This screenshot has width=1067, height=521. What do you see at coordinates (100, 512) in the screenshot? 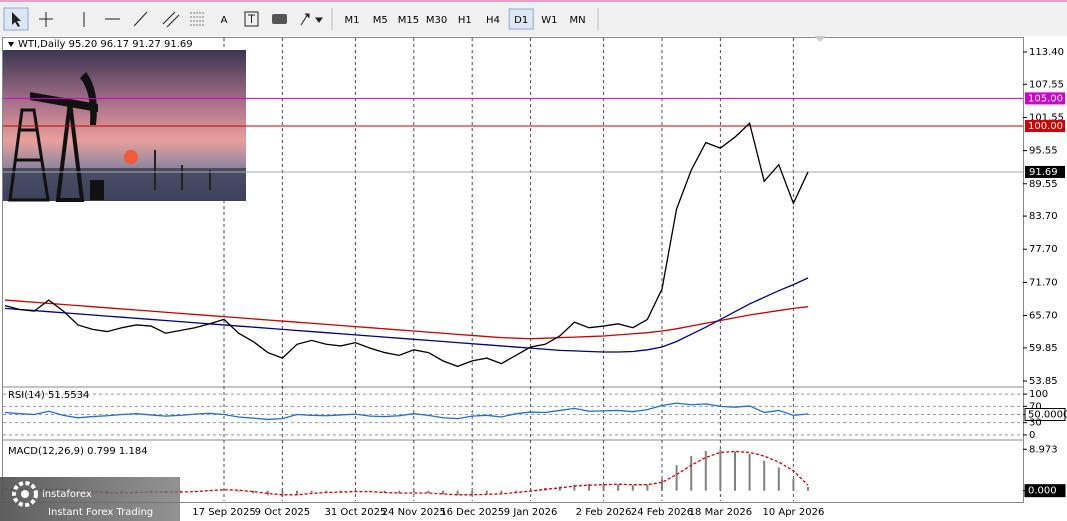
I see `logo-tagline: Instant Forex Trading` at bounding box center [100, 512].